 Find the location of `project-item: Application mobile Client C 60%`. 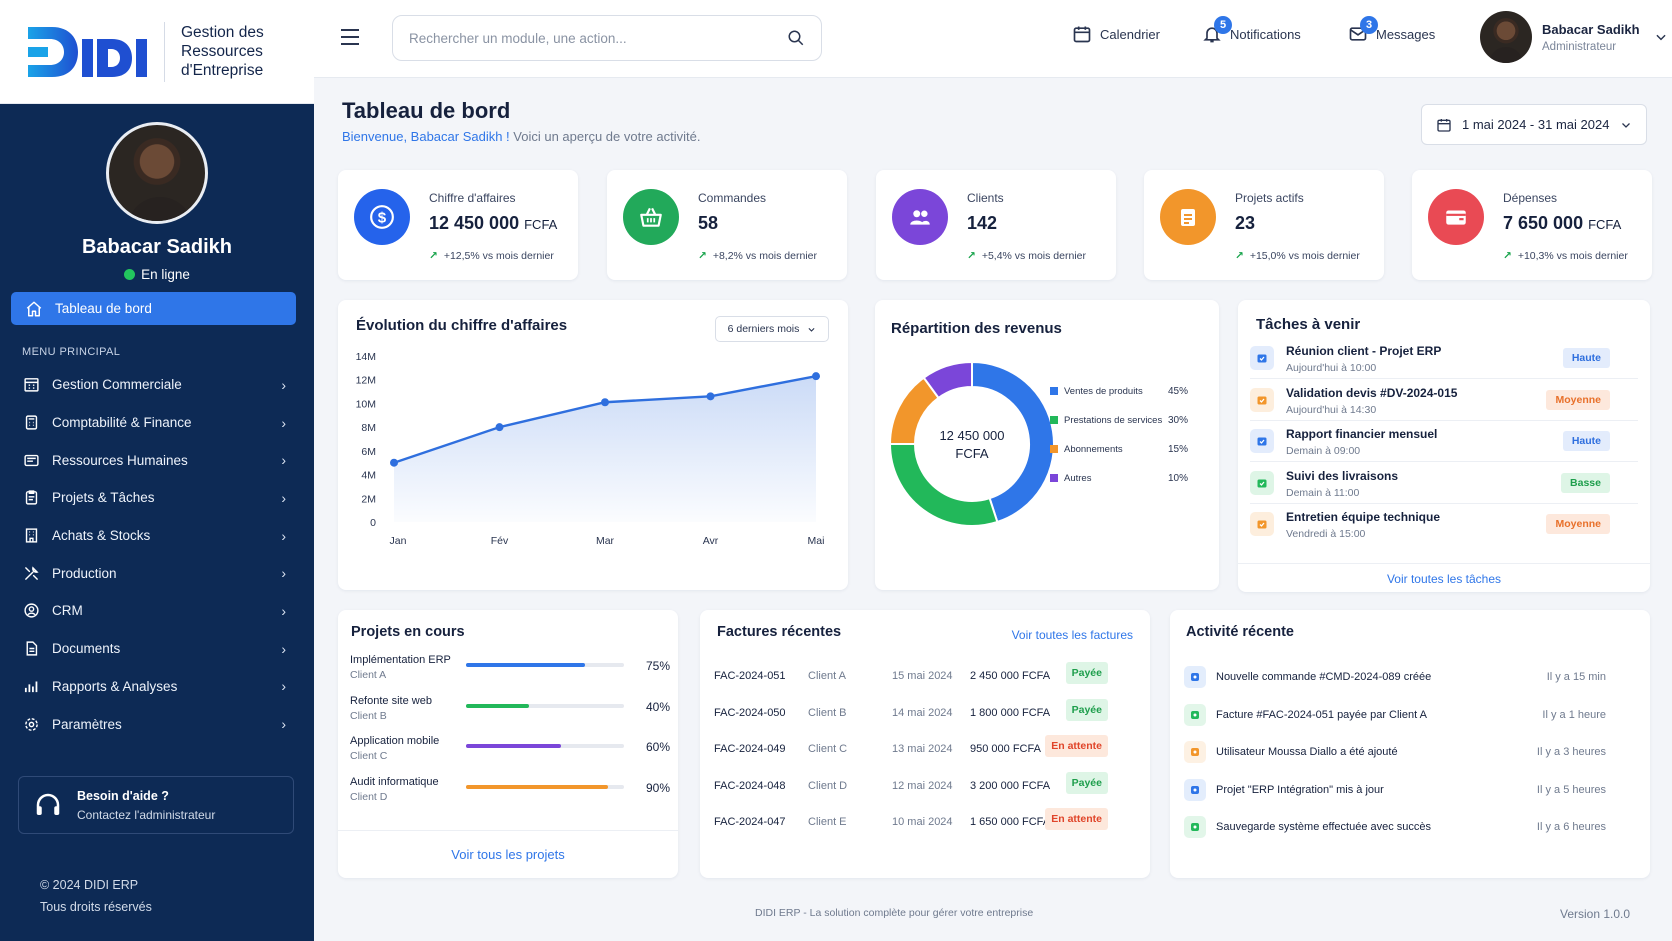

project-item: Application mobile Client C 60% is located at coordinates (510, 755).